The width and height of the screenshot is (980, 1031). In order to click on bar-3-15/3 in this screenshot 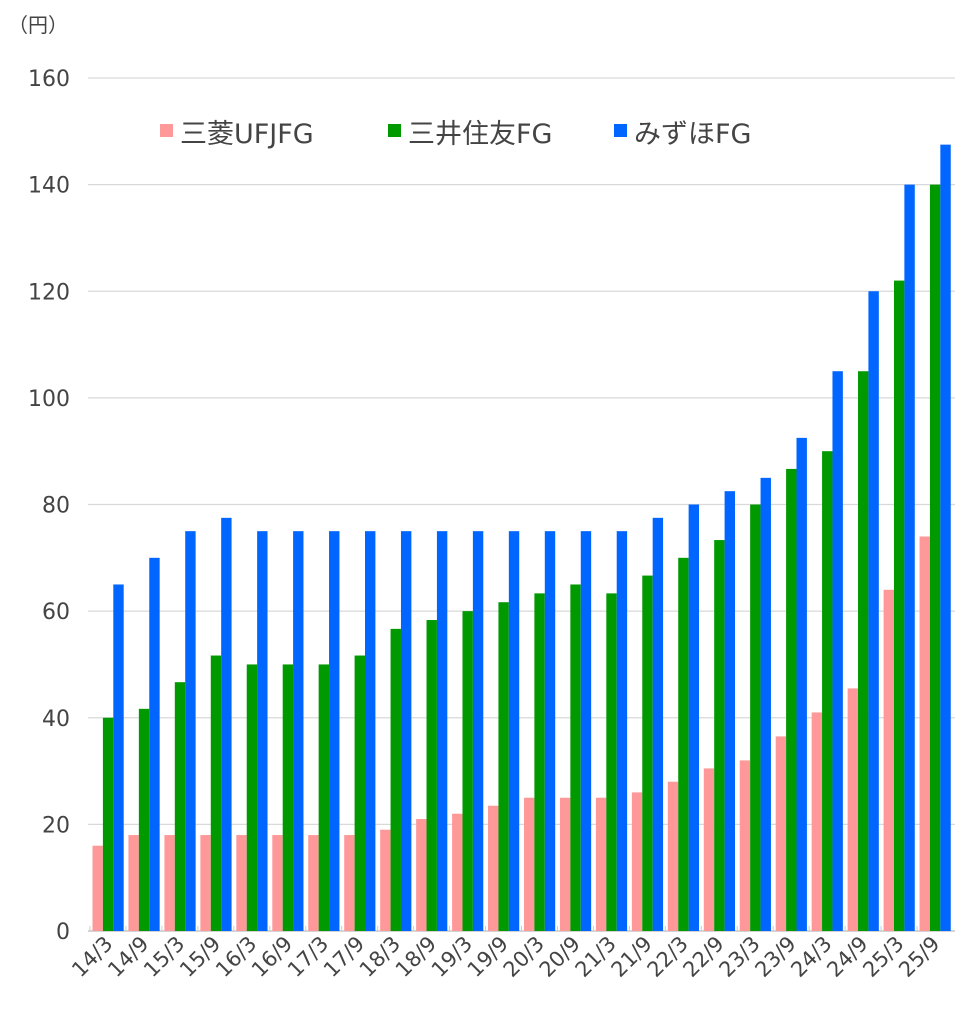, I will do `click(190, 731)`.